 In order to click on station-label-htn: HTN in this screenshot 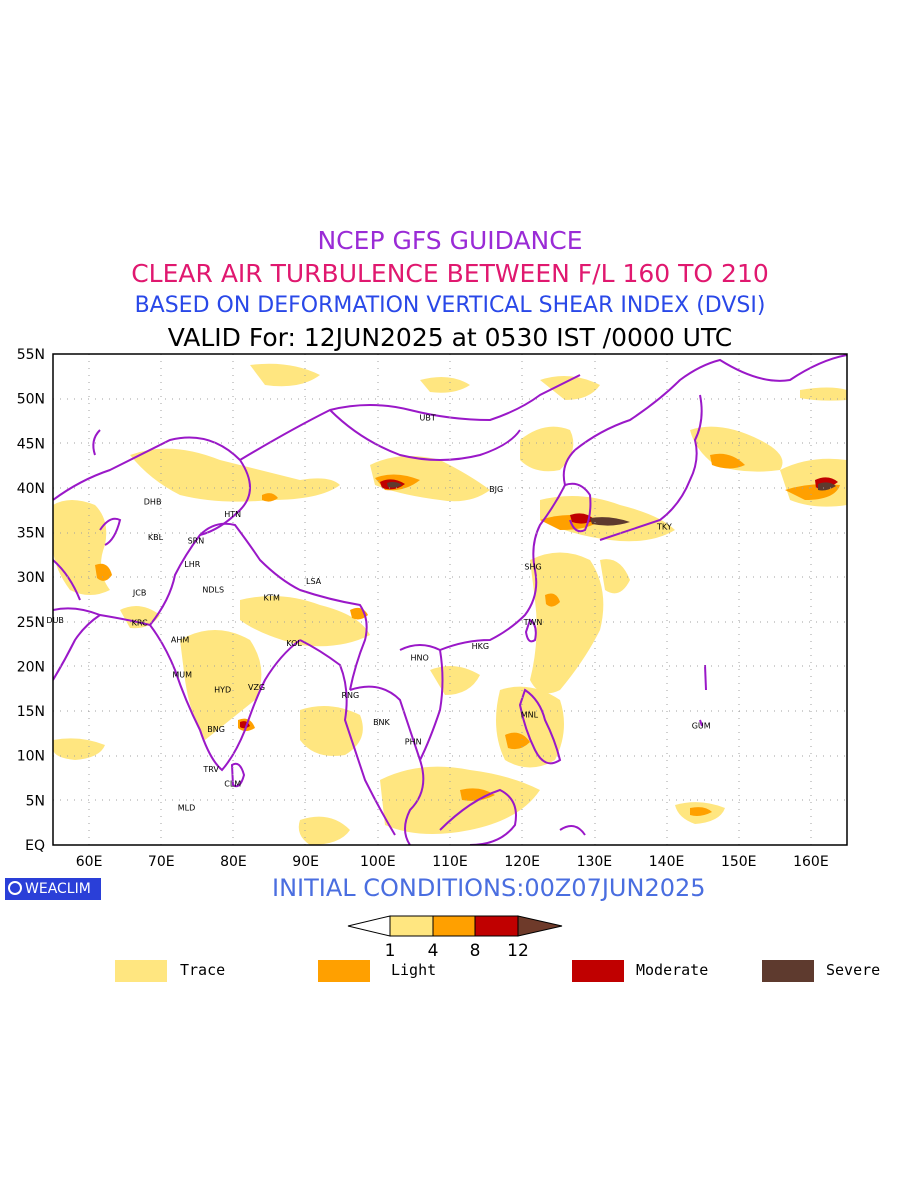, I will do `click(232, 514)`.